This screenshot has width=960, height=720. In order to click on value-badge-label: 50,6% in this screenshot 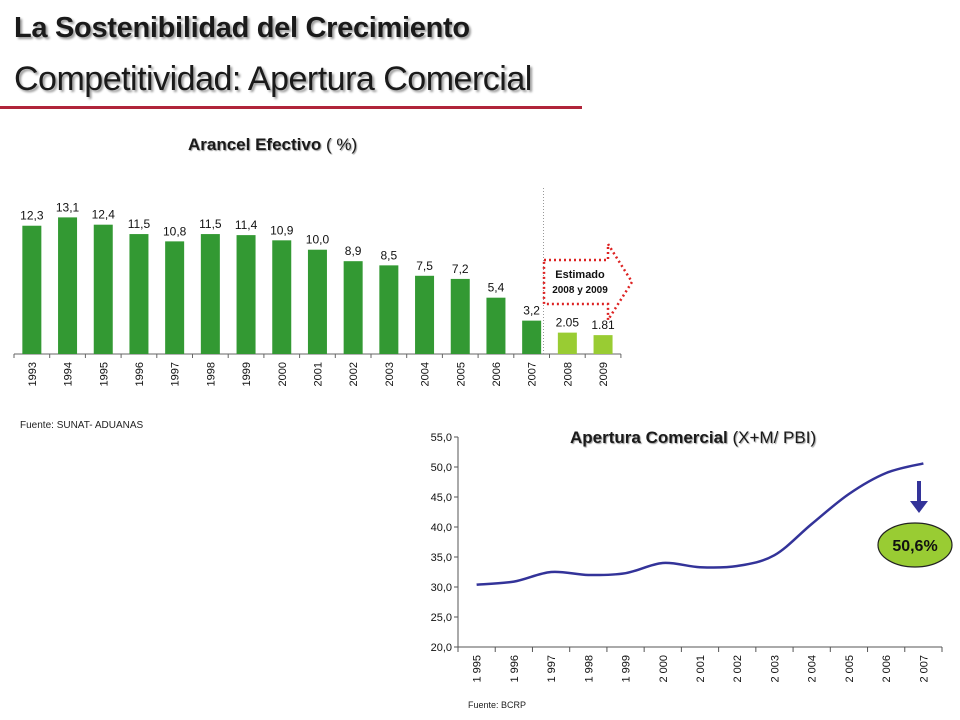, I will do `click(914, 546)`.